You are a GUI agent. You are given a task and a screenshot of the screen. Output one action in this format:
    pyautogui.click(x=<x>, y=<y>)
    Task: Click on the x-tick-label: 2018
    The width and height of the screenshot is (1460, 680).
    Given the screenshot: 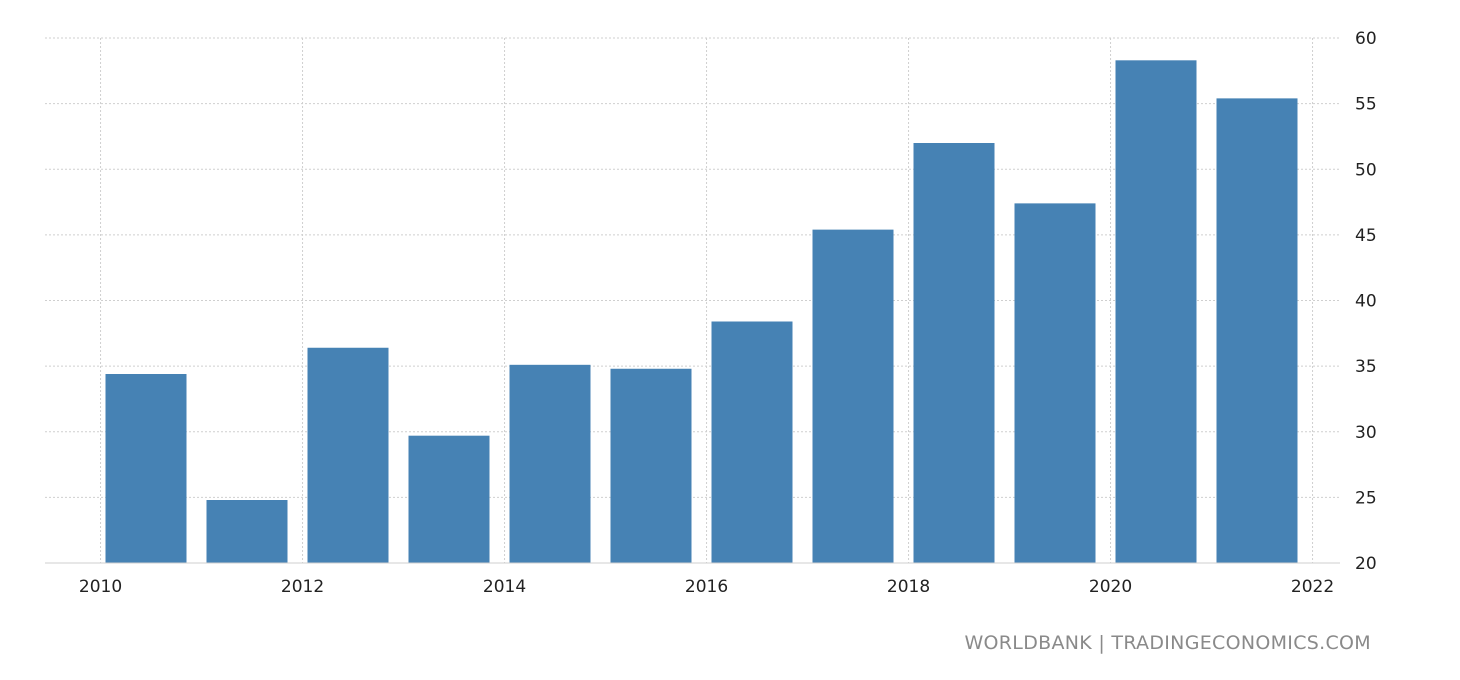 What is the action you would take?
    pyautogui.click(x=908, y=587)
    